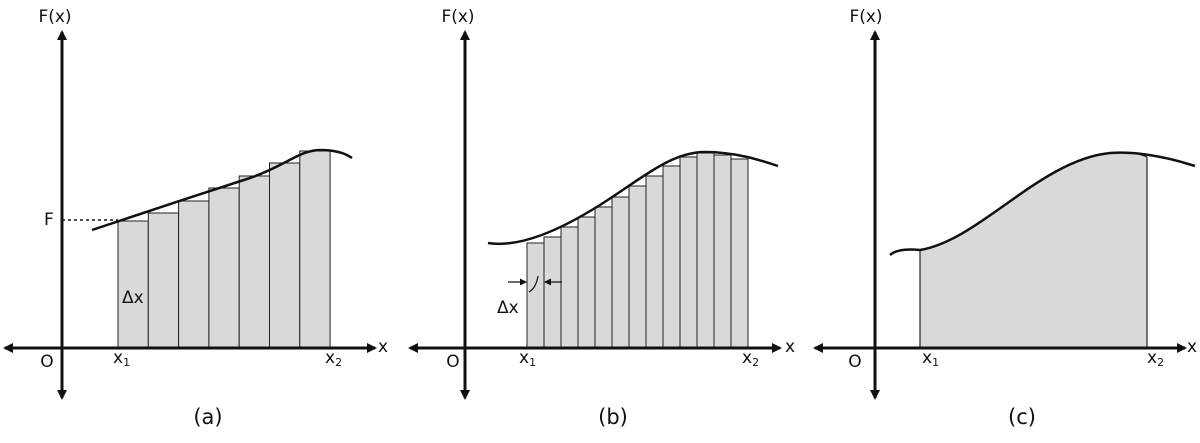 The width and height of the screenshot is (1200, 443). What do you see at coordinates (613, 417) in the screenshot?
I see `caption: (b)` at bounding box center [613, 417].